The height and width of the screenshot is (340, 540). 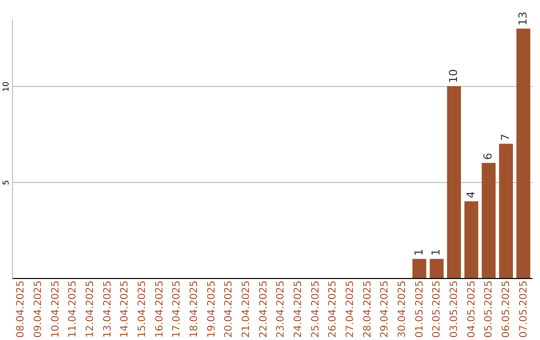 What do you see at coordinates (264, 309) in the screenshot?
I see `x-tick-label: 22.04.2025` at bounding box center [264, 309].